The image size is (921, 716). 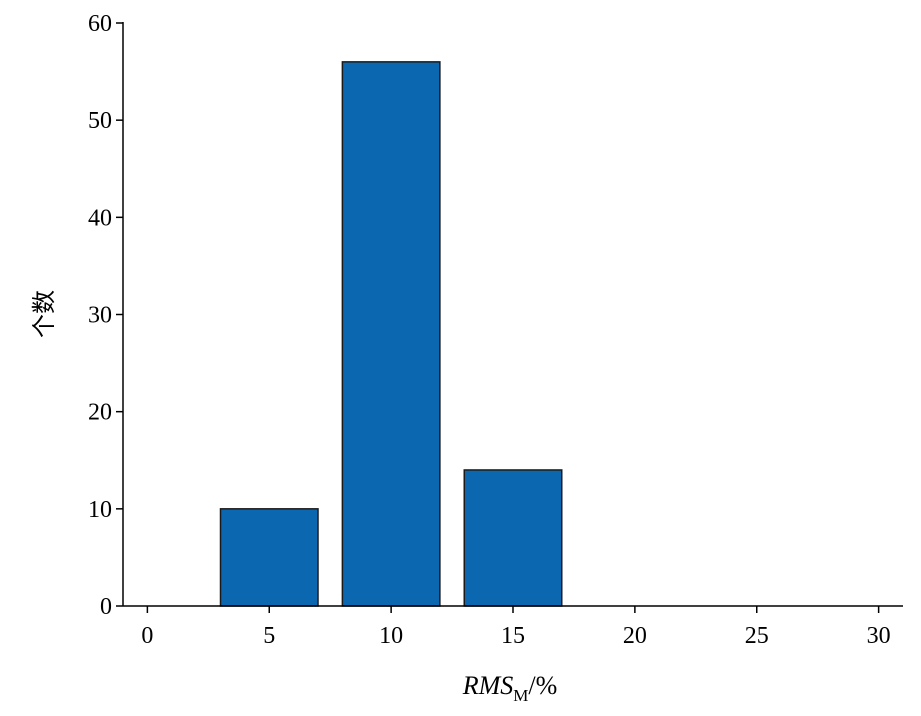 What do you see at coordinates (100, 413) in the screenshot?
I see `y-tick-label: 20` at bounding box center [100, 413].